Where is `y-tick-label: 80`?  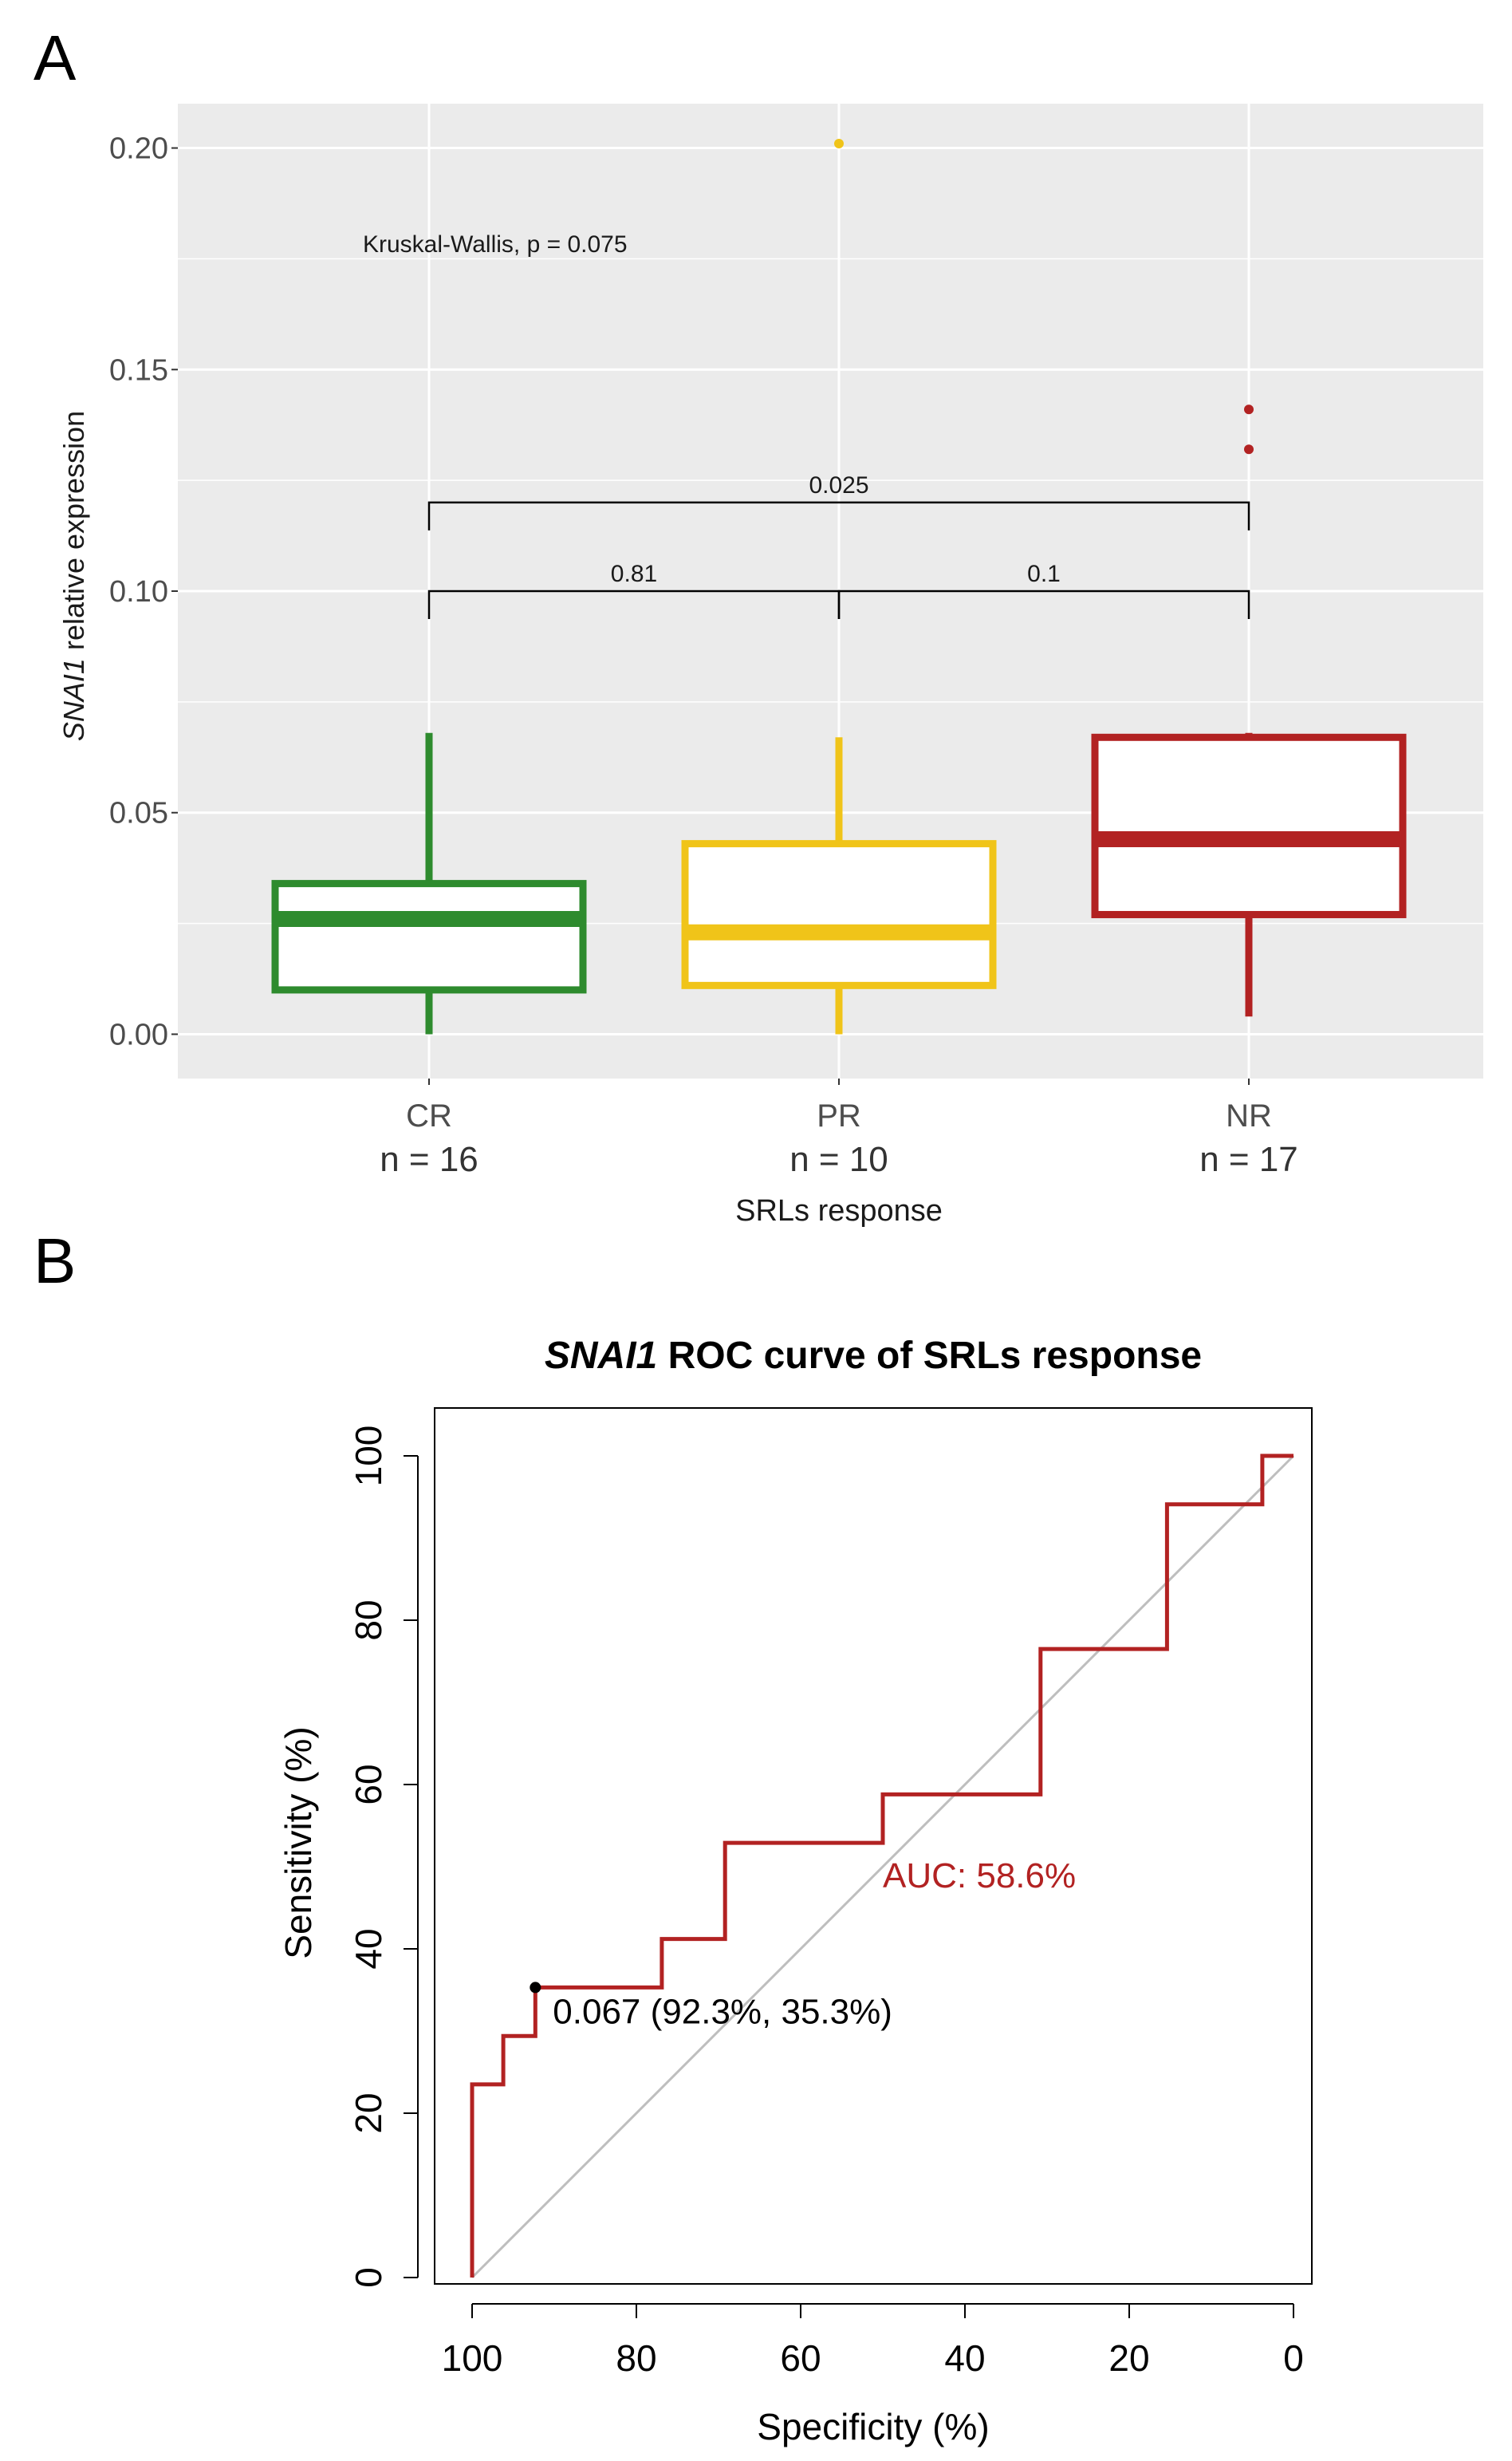
y-tick-label: 80 is located at coordinates (368, 1619).